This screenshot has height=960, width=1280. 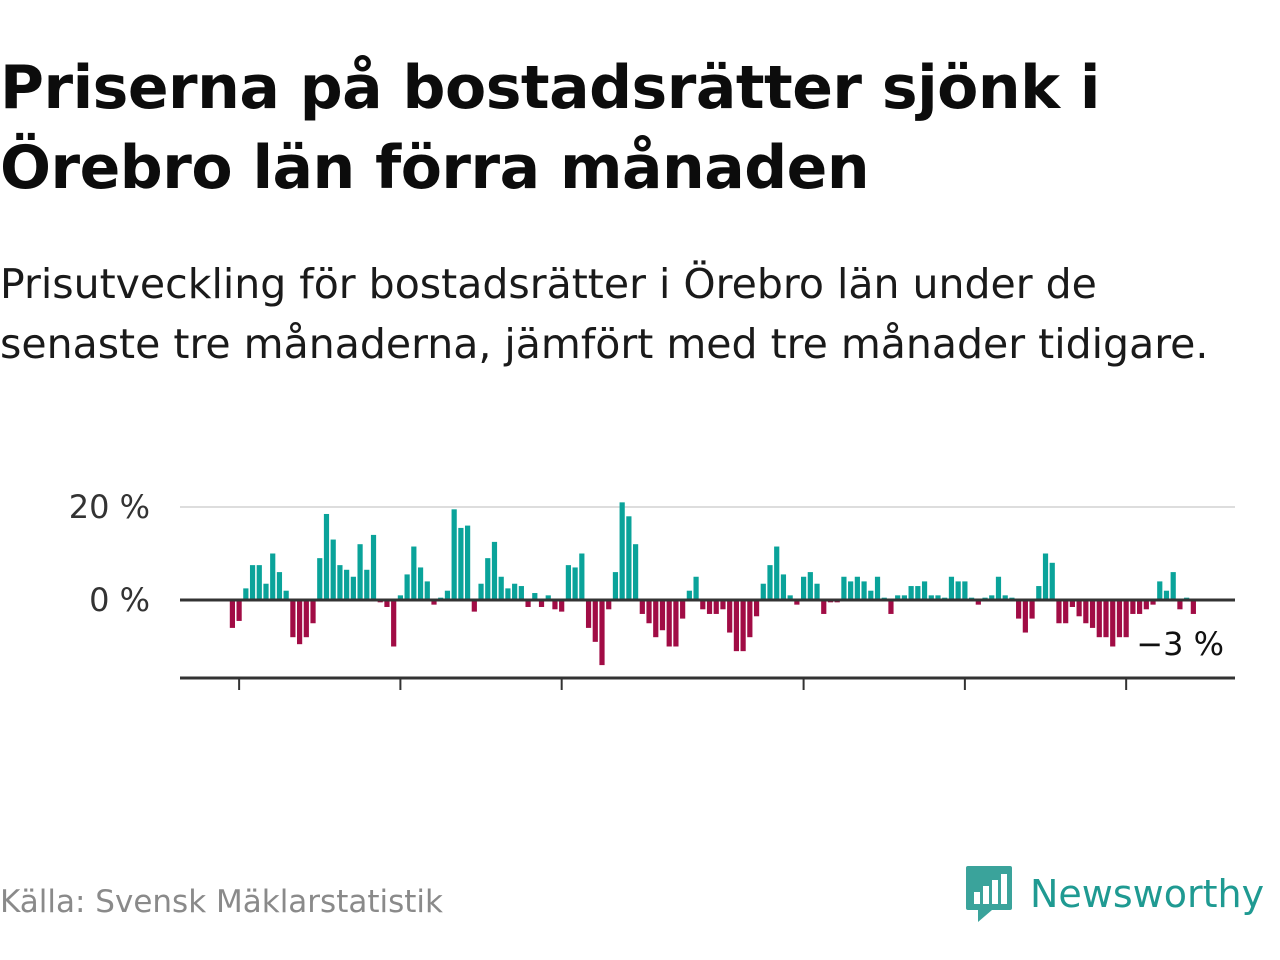 I want to click on brand-logo: Newsworthy, so click(x=1114, y=894).